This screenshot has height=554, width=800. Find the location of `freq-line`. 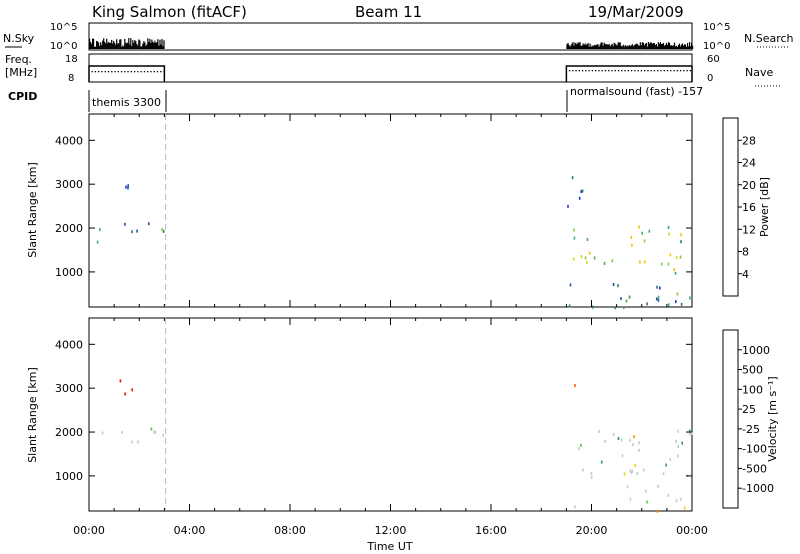

freq-line is located at coordinates (127, 73).